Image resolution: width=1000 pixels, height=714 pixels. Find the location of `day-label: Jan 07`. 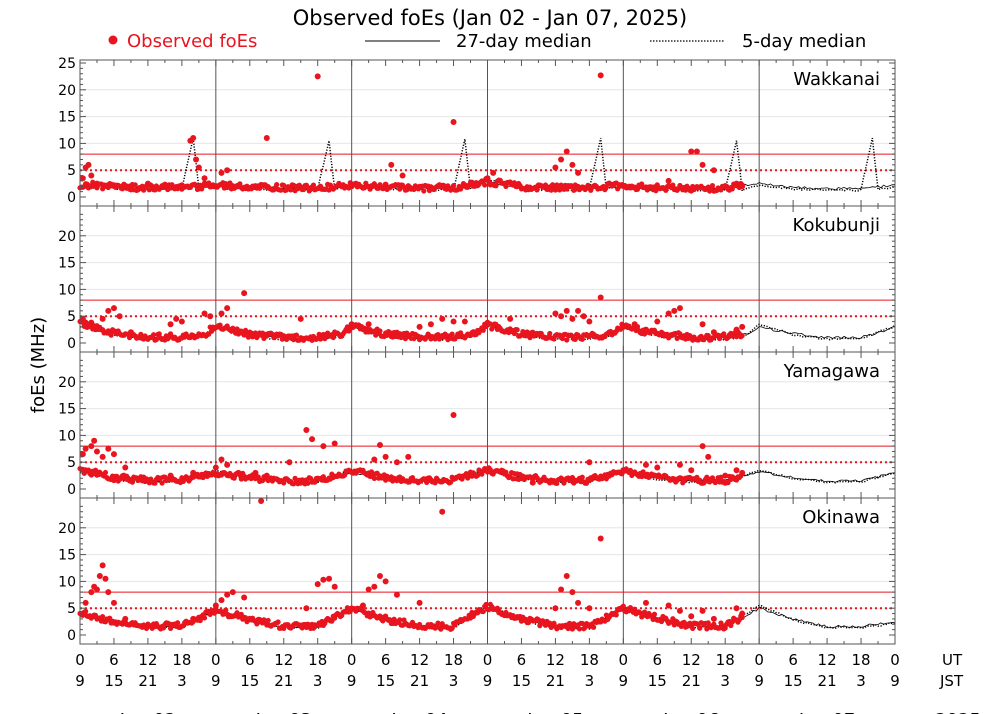

day-label: Jan 07 is located at coordinates (826, 712).